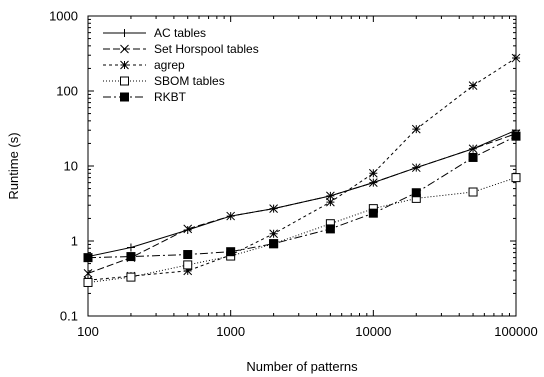  I want to click on legend-item: RKBT, so click(145, 97).